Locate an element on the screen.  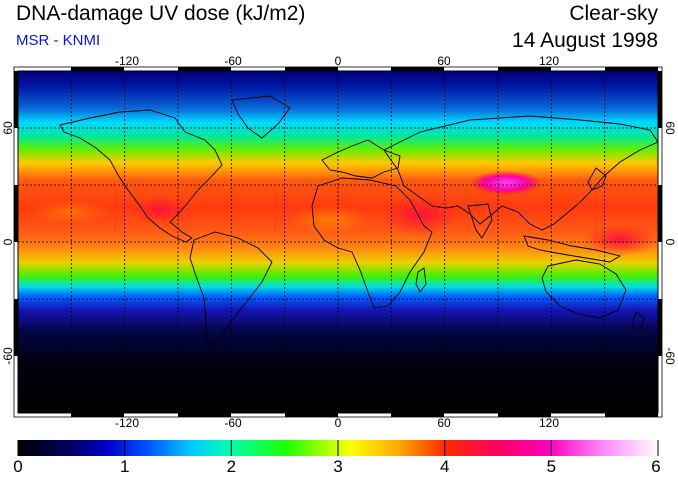
lon-top-label: 60 is located at coordinates (444, 61).